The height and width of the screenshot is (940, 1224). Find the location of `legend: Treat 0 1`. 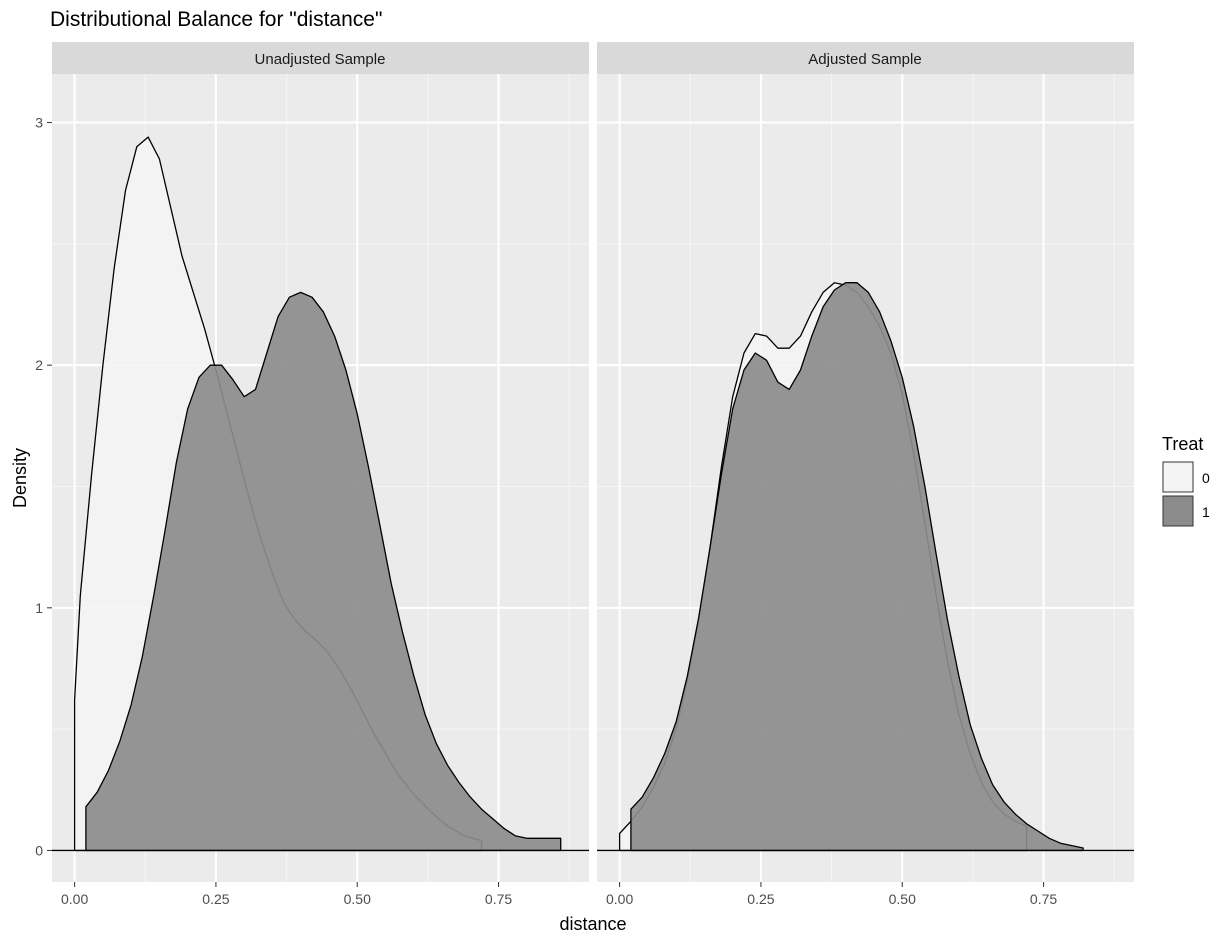

legend: Treat 0 1 is located at coordinates (1186, 480).